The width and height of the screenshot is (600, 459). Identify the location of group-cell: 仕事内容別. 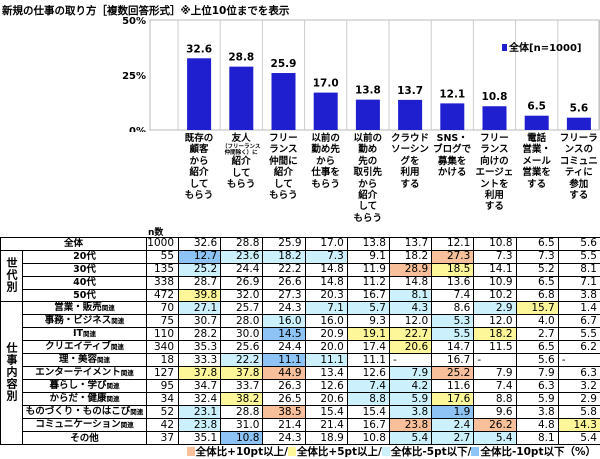
(12, 373).